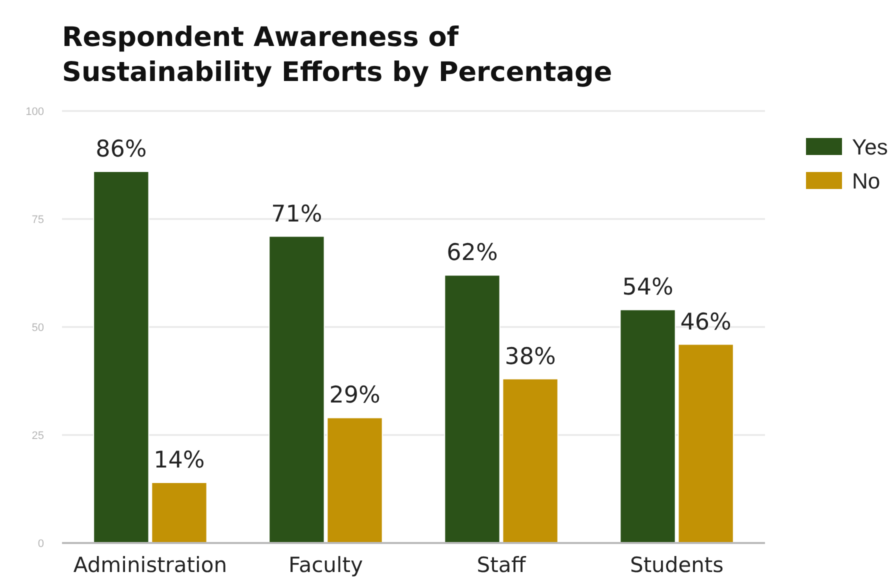 The image size is (895, 584). I want to click on data-label: 14%, so click(179, 461).